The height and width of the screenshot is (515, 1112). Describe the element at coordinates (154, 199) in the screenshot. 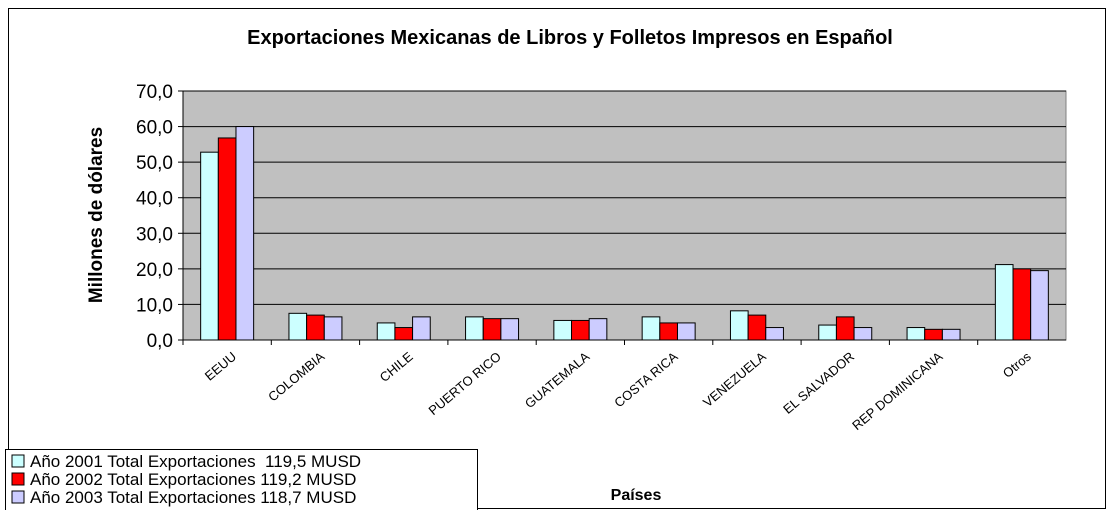

I see `y-tick-label: 40,0` at that location.